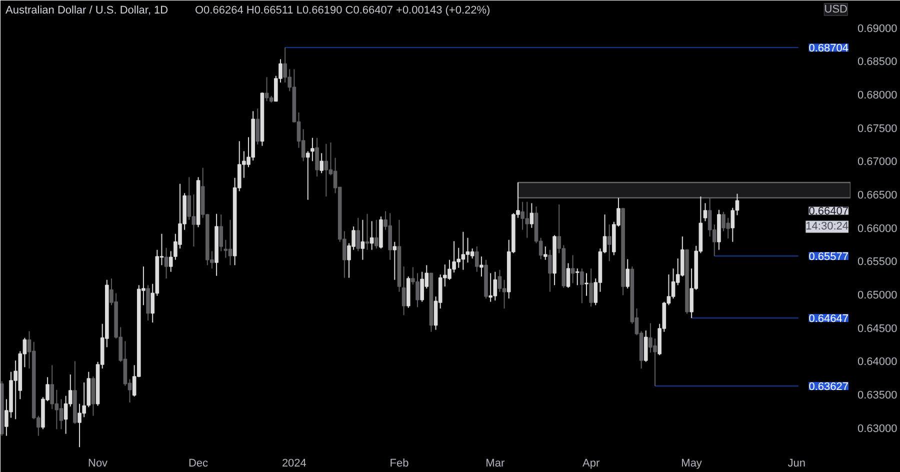  What do you see at coordinates (827, 226) in the screenshot?
I see `annotation: 14:30:24` at bounding box center [827, 226].